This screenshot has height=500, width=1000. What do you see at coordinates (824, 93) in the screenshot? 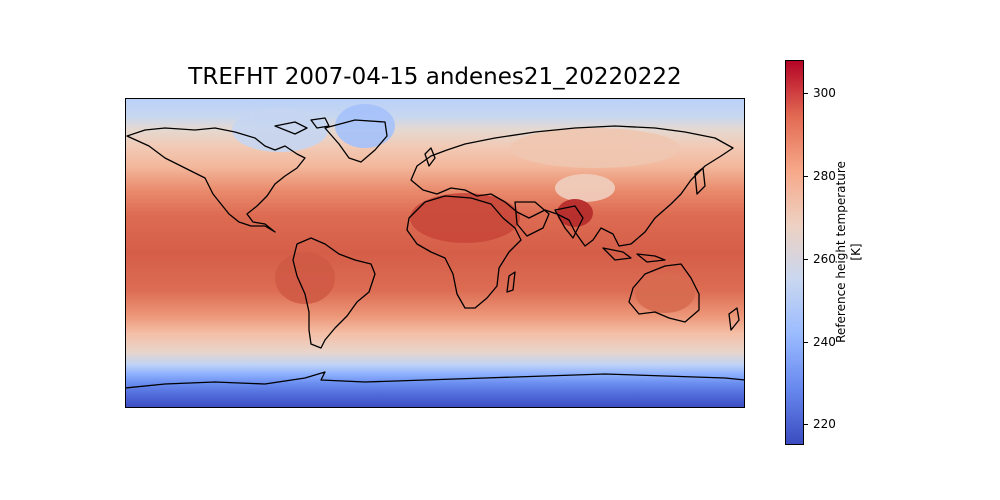
I see `colorbar-tick-label: 300` at bounding box center [824, 93].